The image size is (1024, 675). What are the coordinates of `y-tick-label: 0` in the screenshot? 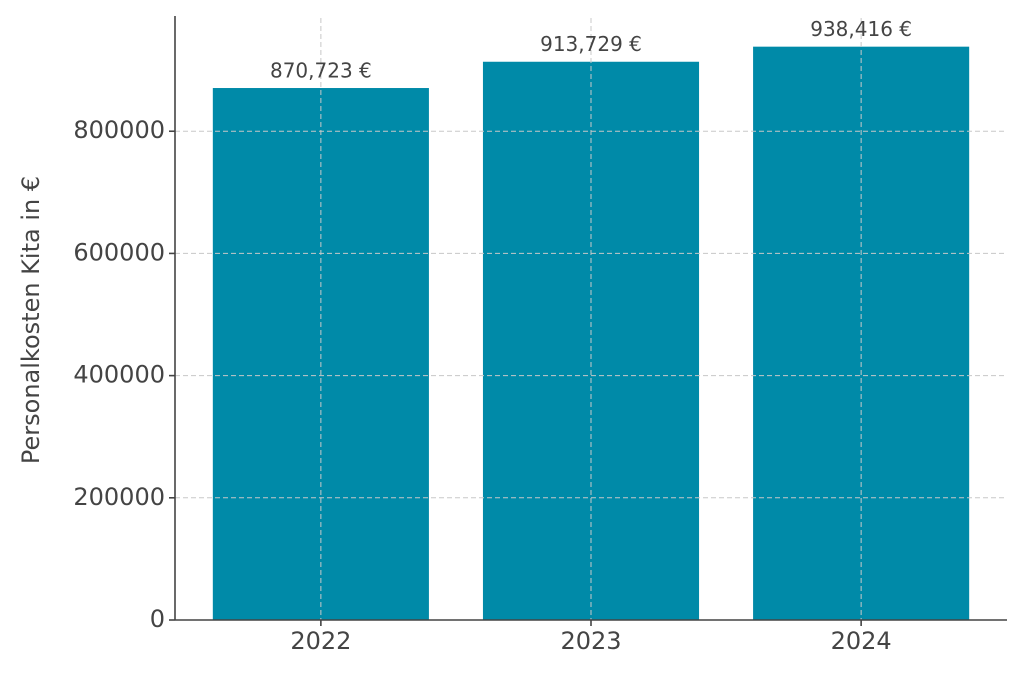 It's located at (157, 619).